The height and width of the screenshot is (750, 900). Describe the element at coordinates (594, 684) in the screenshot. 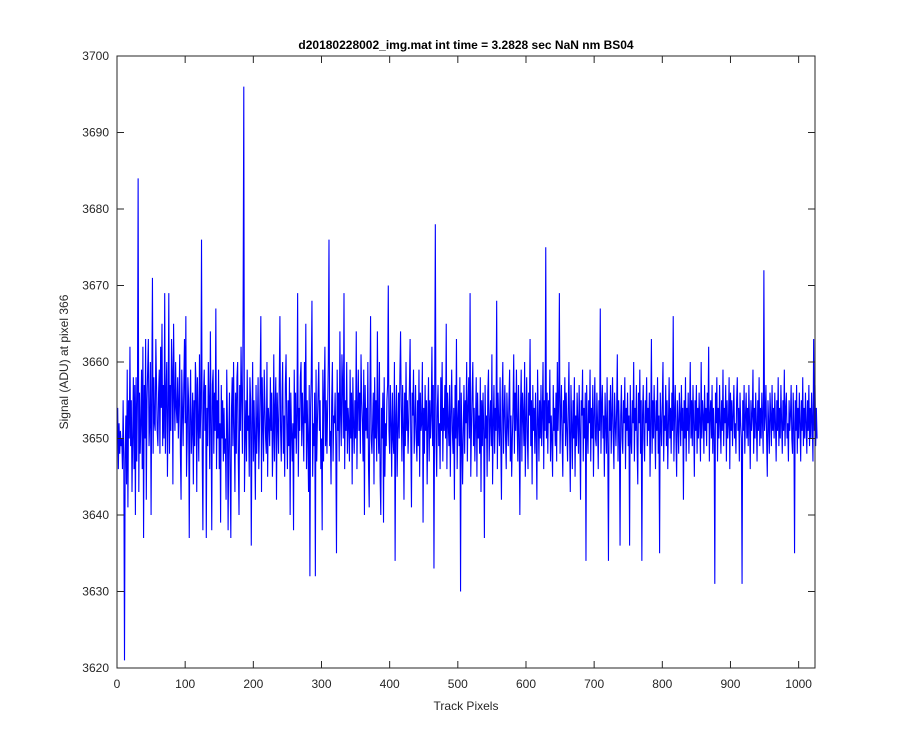

I see `x-tick-label-700: 700` at that location.